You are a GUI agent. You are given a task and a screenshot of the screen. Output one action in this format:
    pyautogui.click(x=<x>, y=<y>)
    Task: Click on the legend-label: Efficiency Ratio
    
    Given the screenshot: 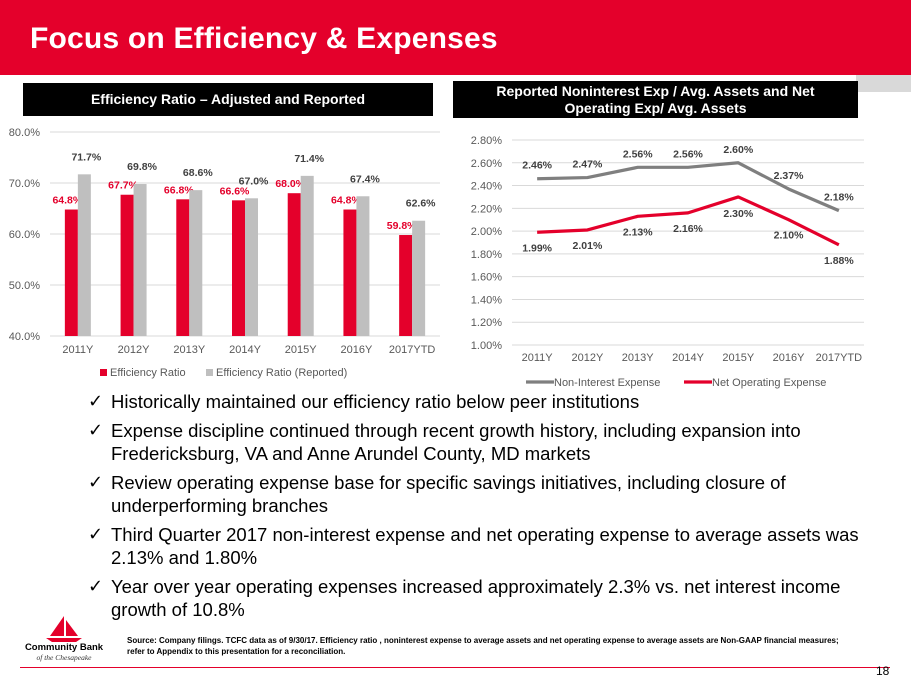 What is the action you would take?
    pyautogui.click(x=148, y=373)
    